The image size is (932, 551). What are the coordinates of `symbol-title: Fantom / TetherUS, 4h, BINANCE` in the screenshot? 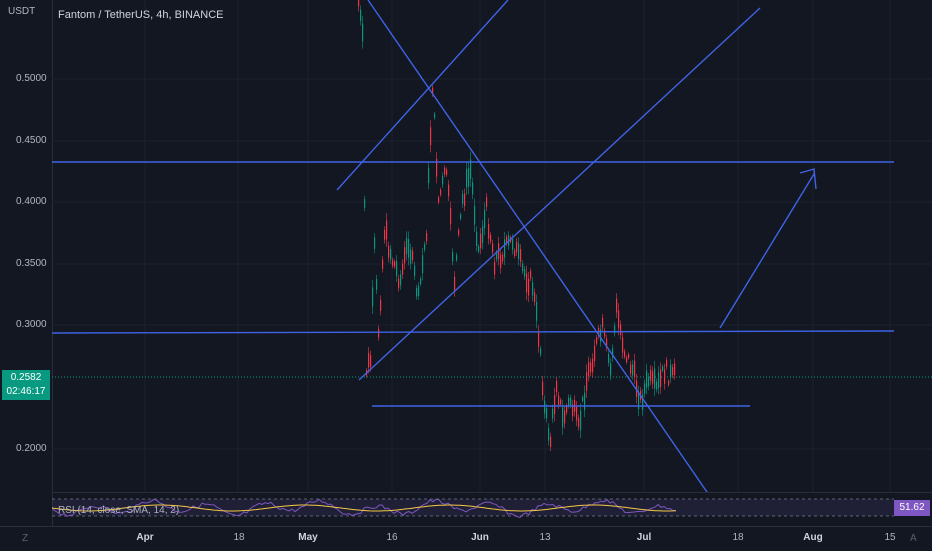 It's located at (141, 15).